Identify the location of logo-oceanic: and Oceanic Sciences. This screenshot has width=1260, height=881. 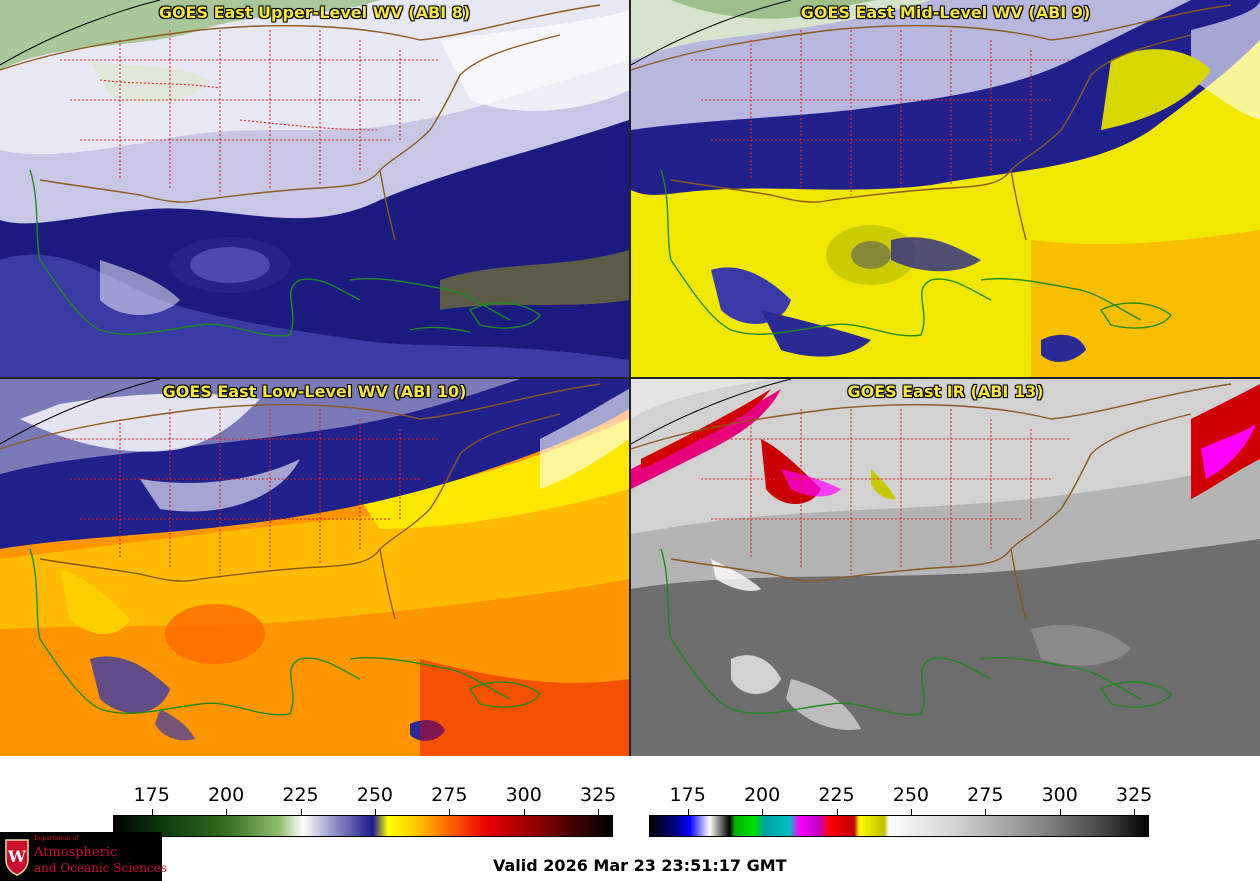
(100, 868).